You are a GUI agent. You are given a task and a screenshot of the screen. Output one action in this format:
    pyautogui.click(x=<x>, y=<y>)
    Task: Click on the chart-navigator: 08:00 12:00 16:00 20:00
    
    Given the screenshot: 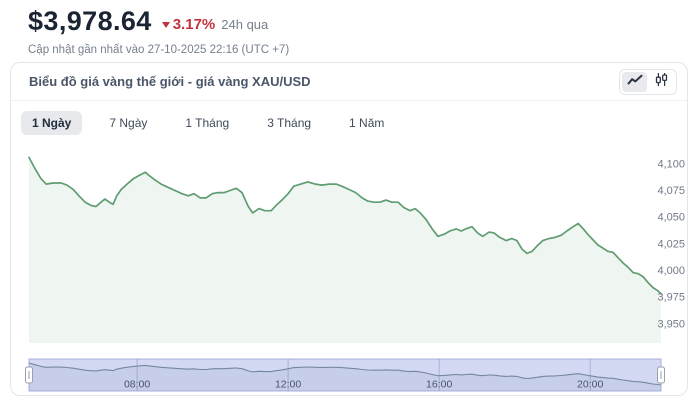 What is the action you would take?
    pyautogui.click(x=349, y=375)
    